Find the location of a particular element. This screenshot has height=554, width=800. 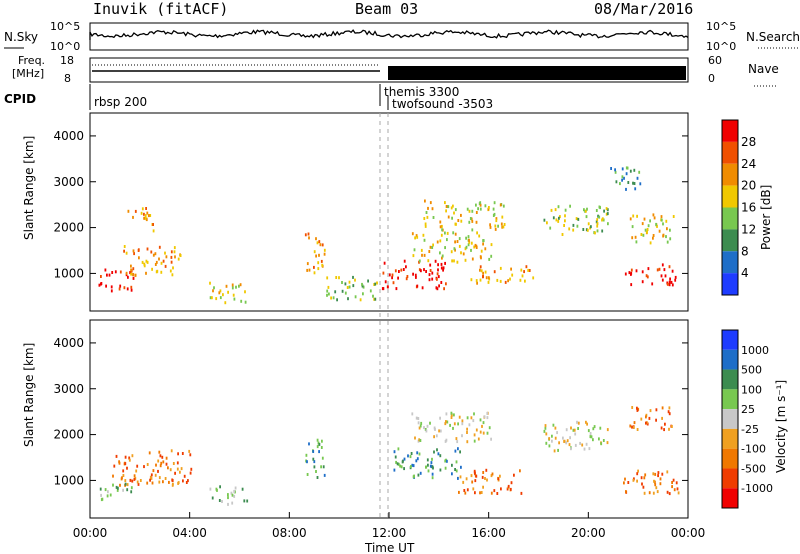

freq-left-label-2: [MHz] is located at coordinates (28, 73).